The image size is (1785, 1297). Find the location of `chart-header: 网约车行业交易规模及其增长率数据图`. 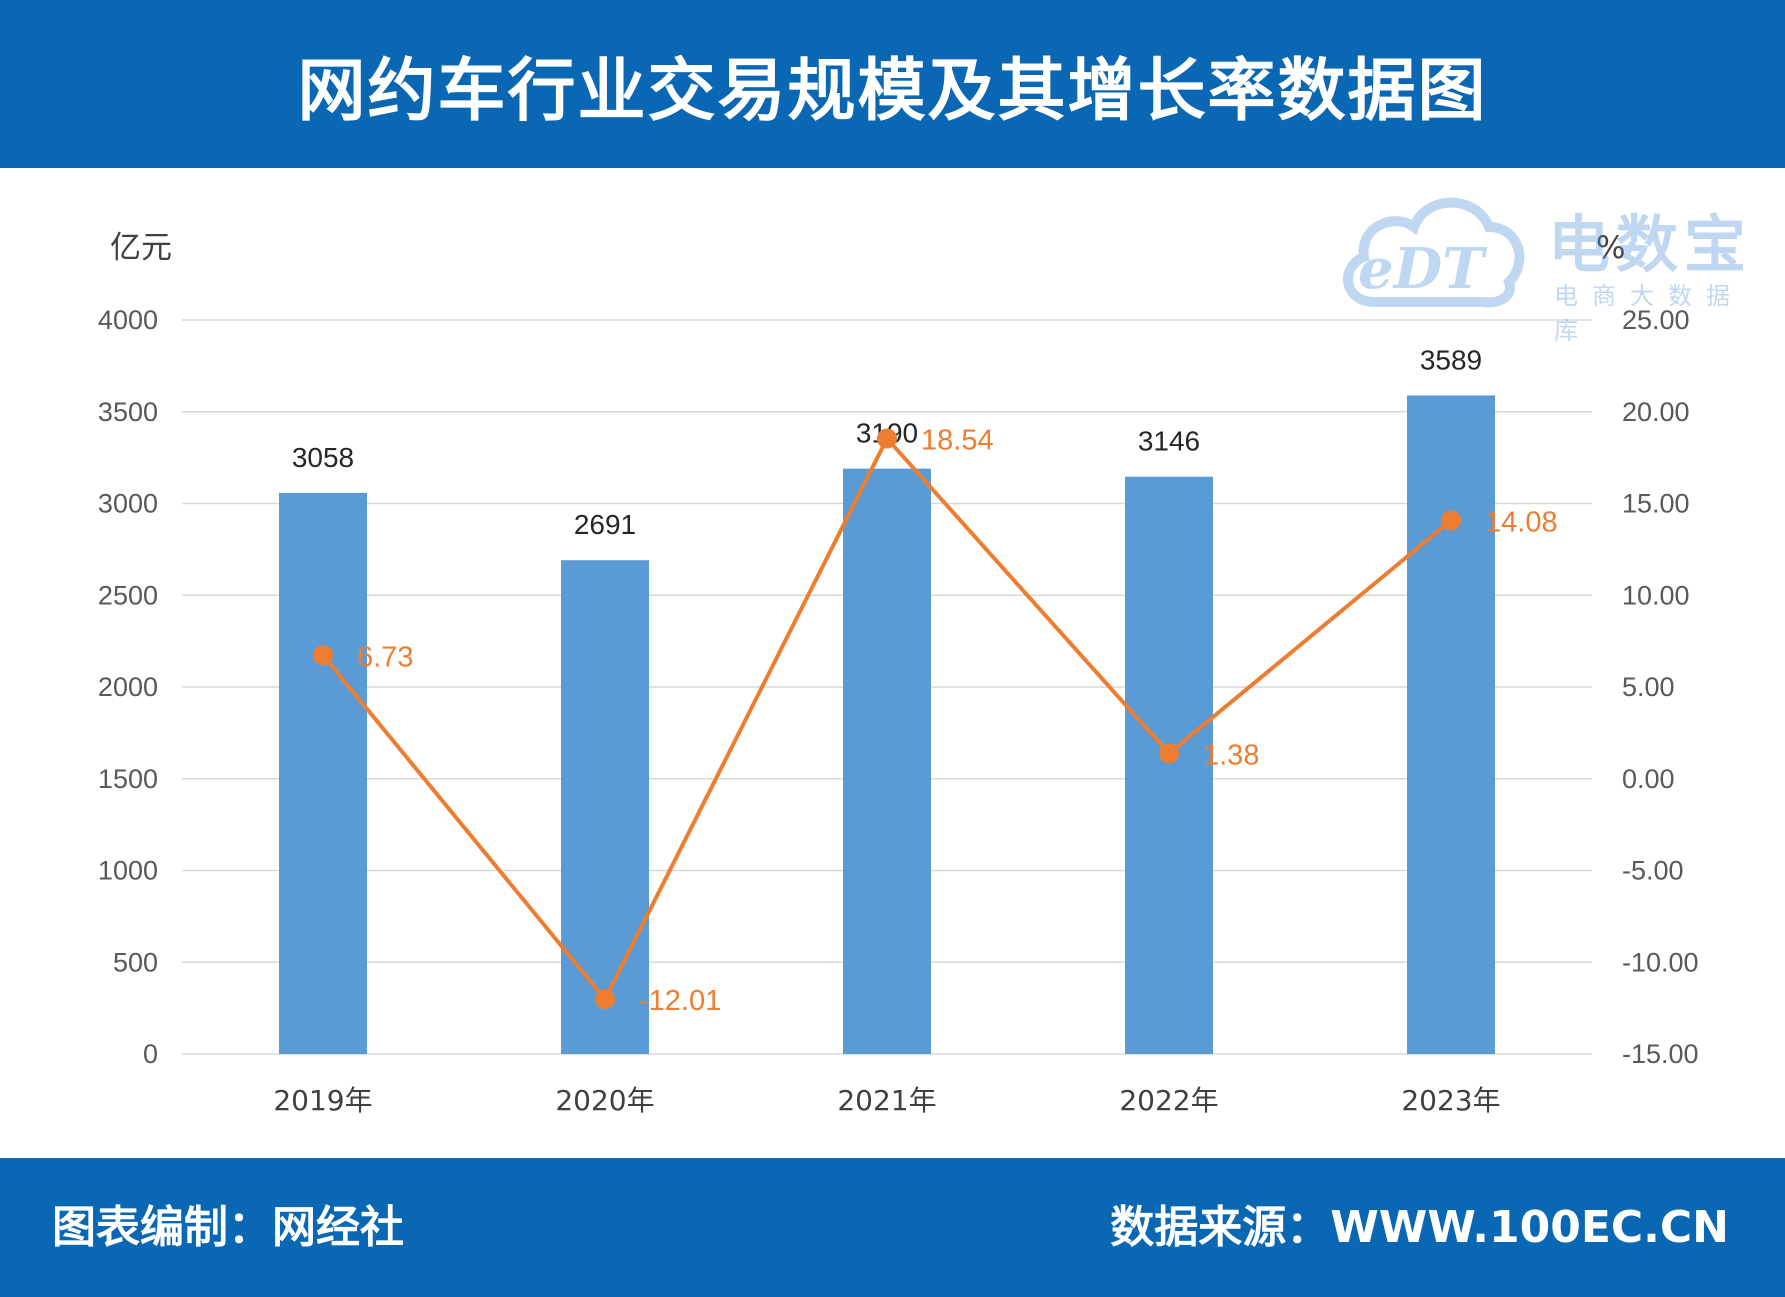

chart-header: 网约车行业交易规模及其增长率数据图 is located at coordinates (892, 84).